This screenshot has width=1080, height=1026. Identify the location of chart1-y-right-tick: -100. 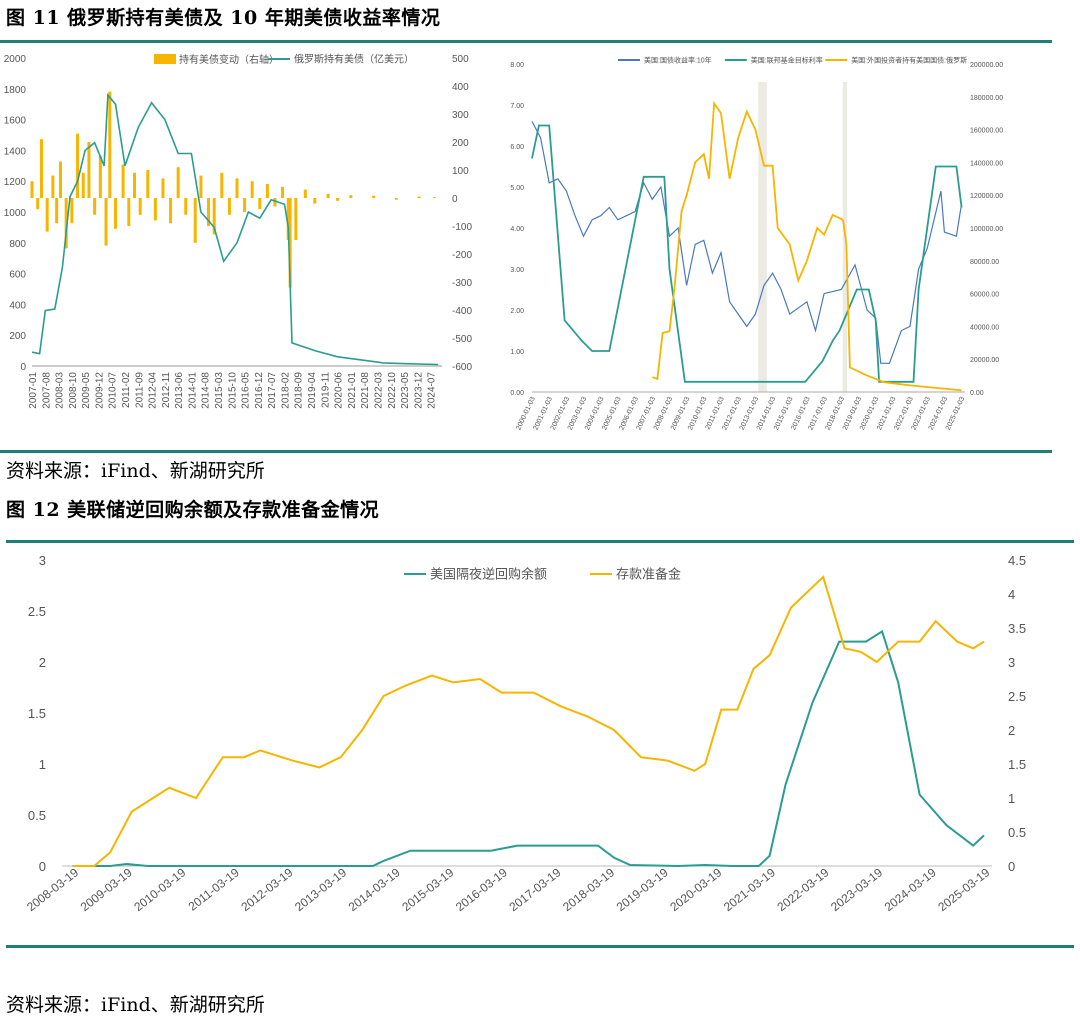
(462, 227).